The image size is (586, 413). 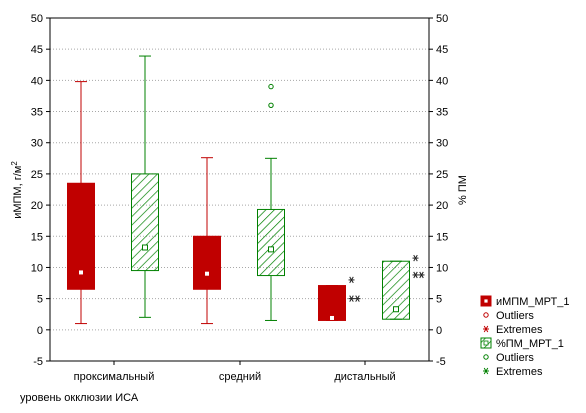 I want to click on left-tick-label: 35, so click(x=37, y=113).